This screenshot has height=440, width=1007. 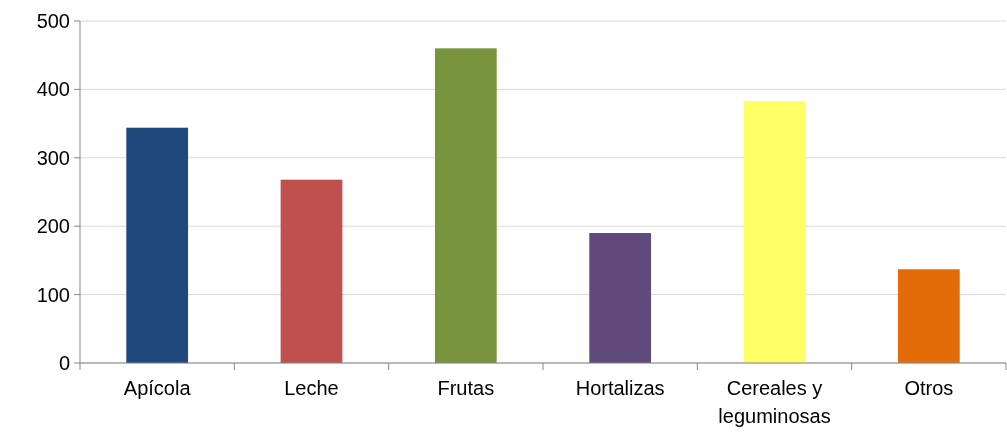 What do you see at coordinates (53, 157) in the screenshot?
I see `y-tick-label: 300` at bounding box center [53, 157].